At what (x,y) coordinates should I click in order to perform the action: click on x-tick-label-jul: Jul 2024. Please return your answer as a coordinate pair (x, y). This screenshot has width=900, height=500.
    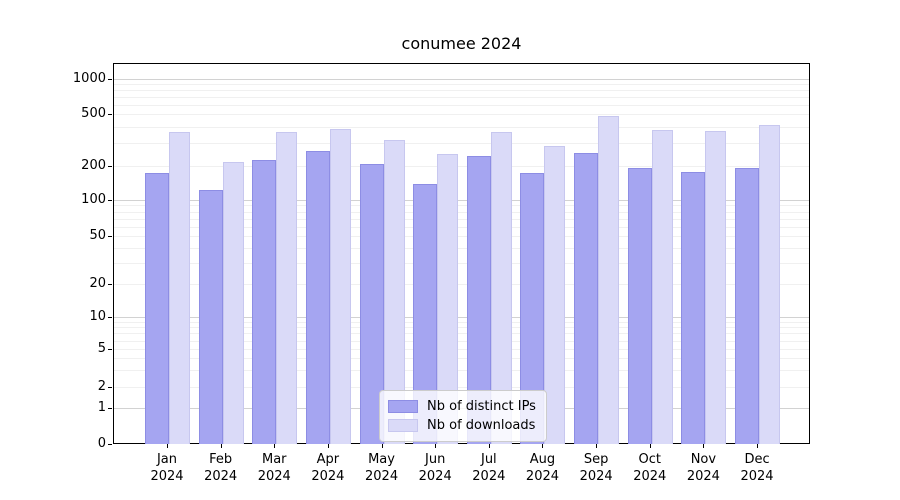
    Looking at the image, I should click on (489, 468).